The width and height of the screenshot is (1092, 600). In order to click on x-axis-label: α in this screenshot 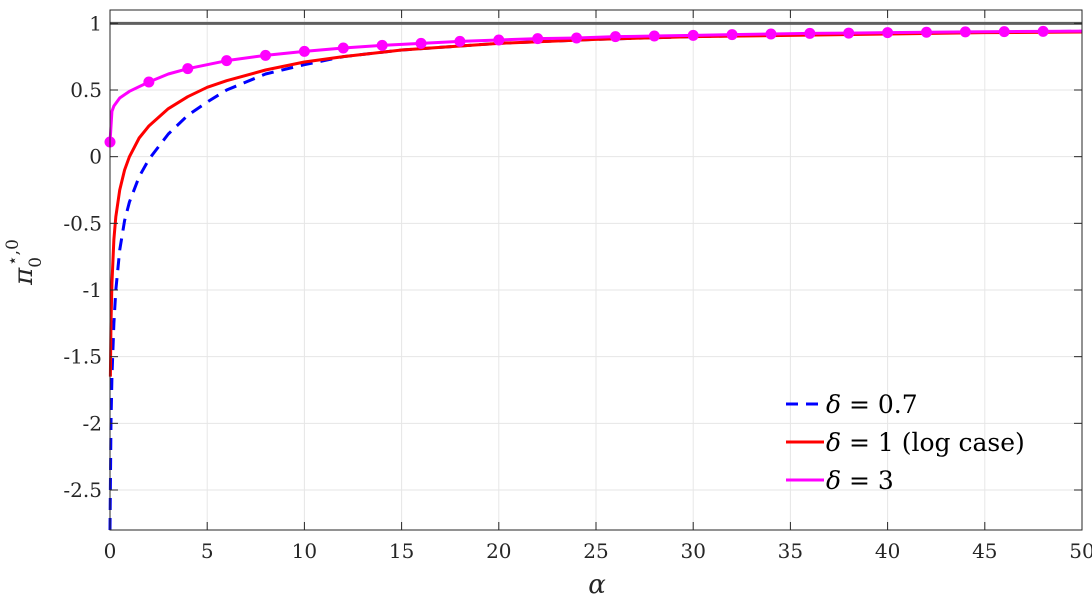, I will do `click(597, 585)`.